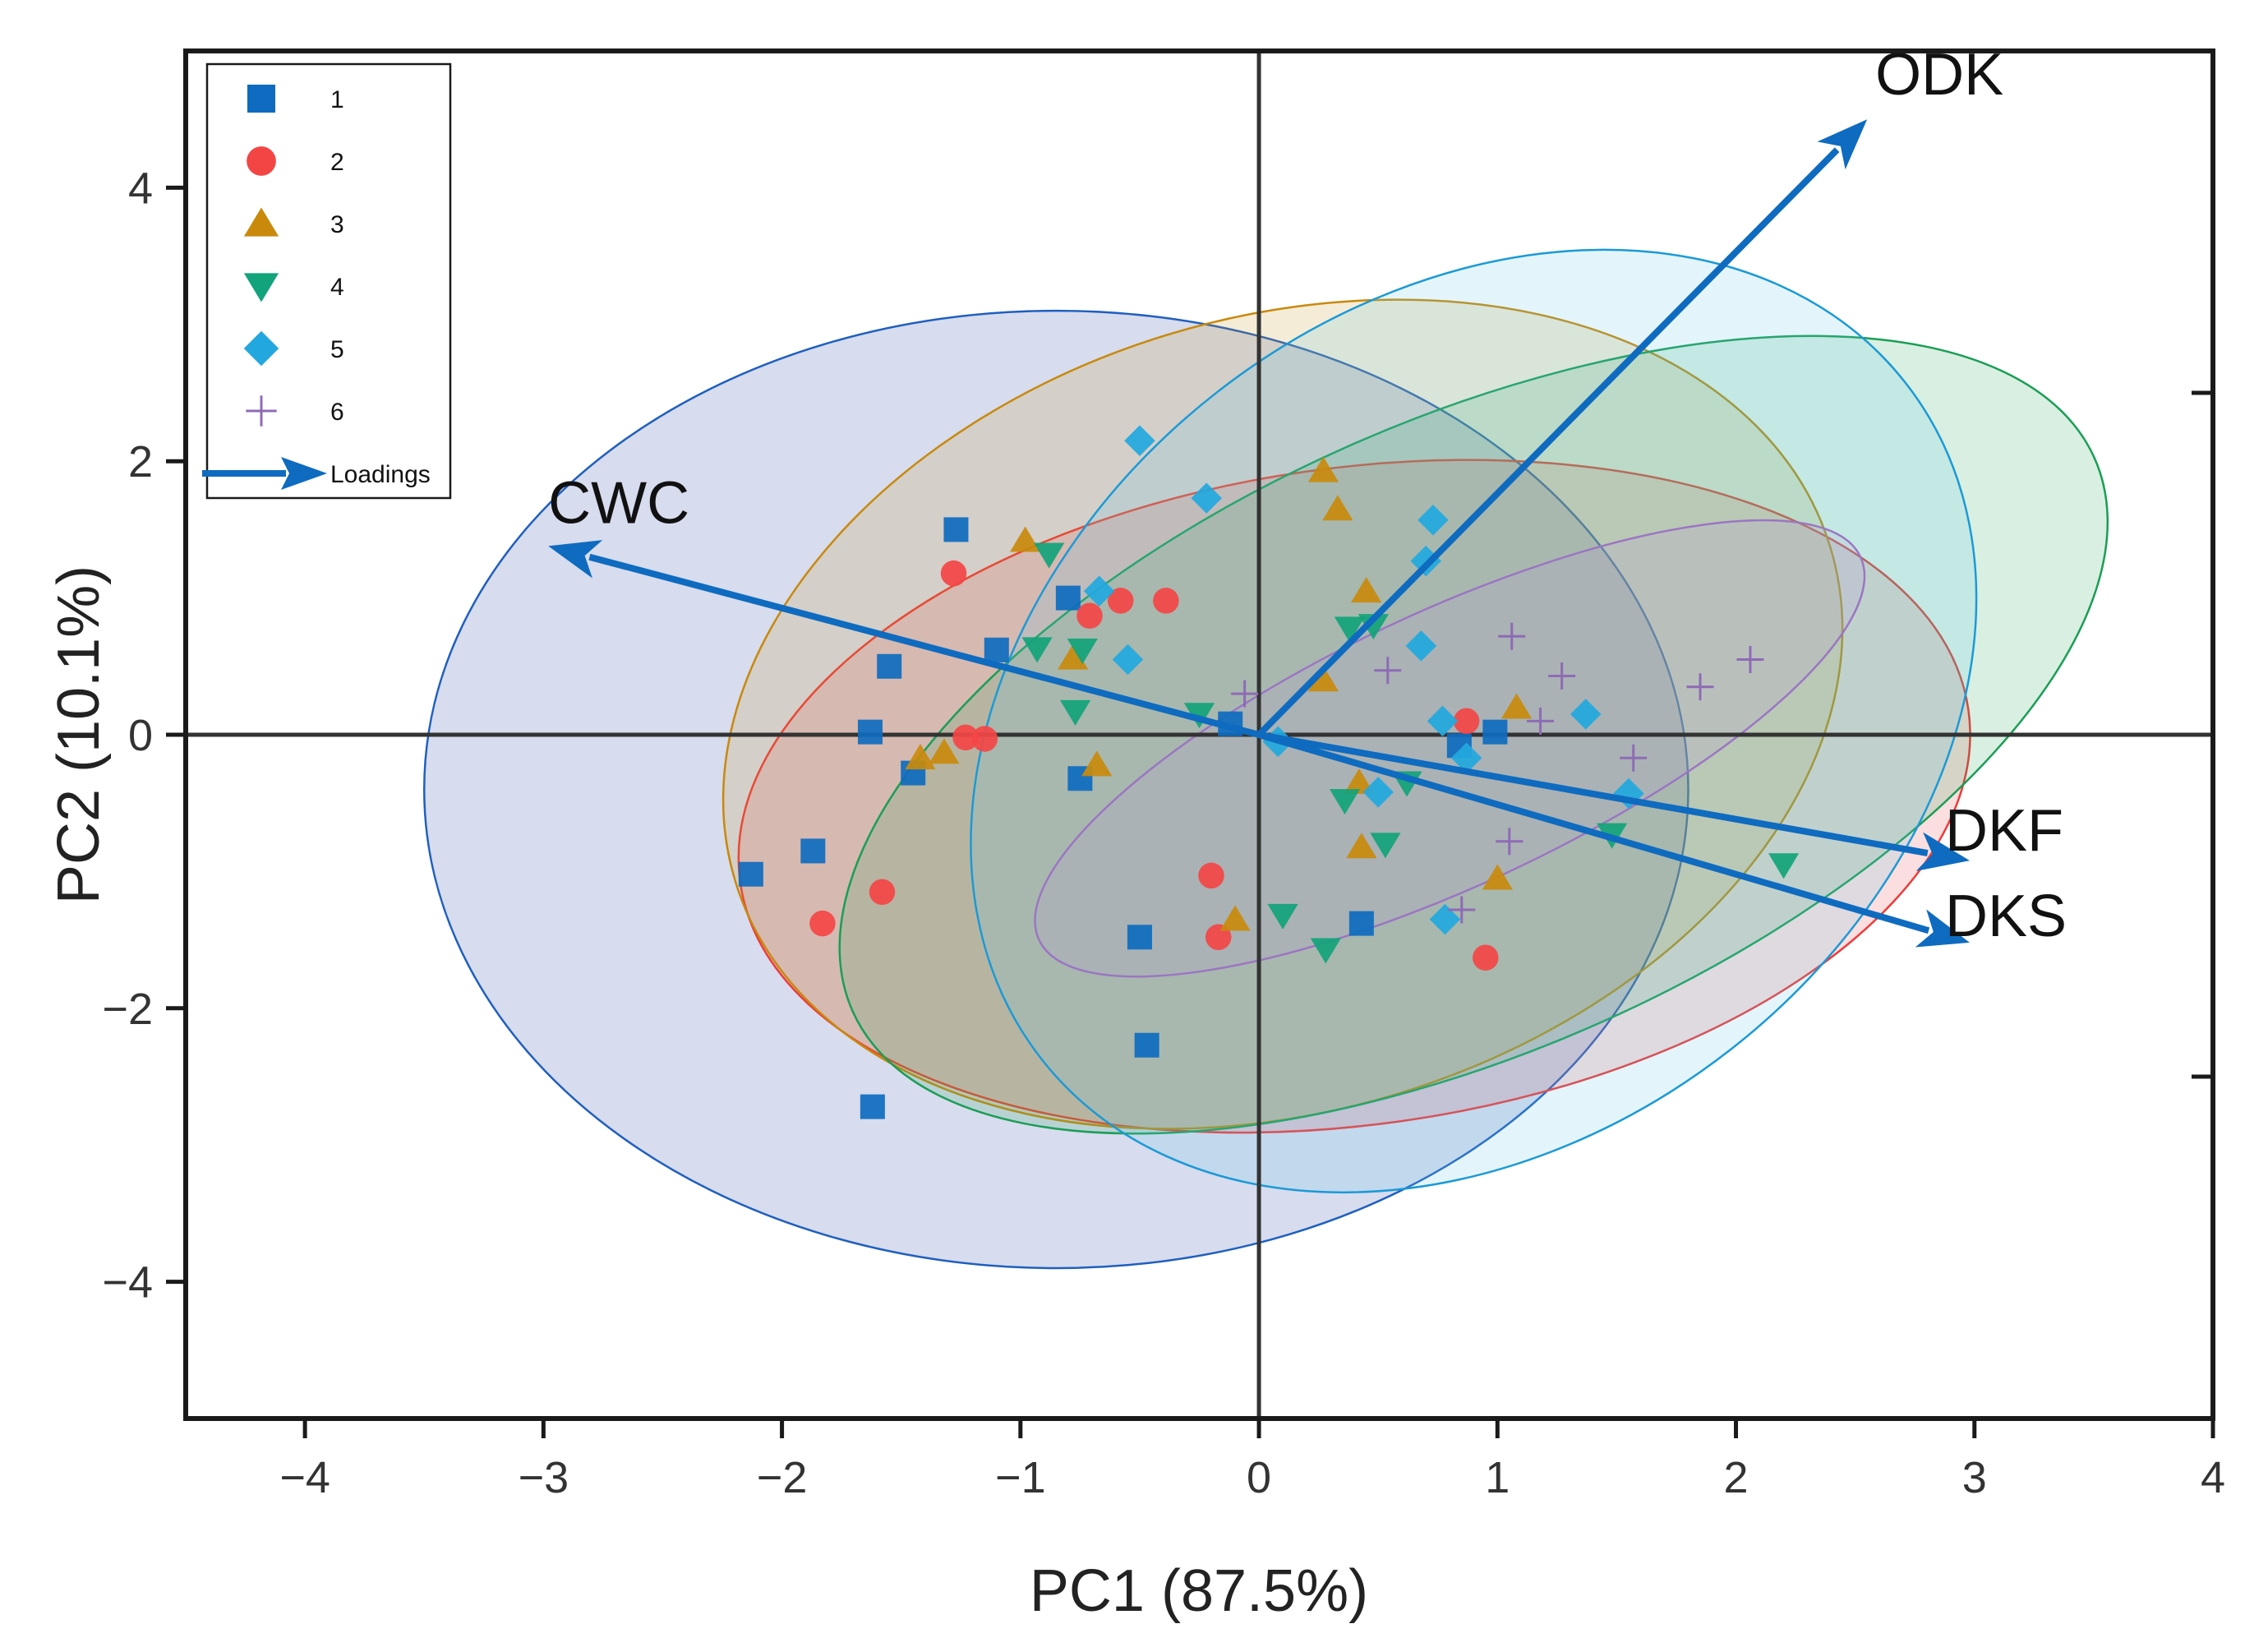  I want to click on legend-label-1: 1, so click(337, 100).